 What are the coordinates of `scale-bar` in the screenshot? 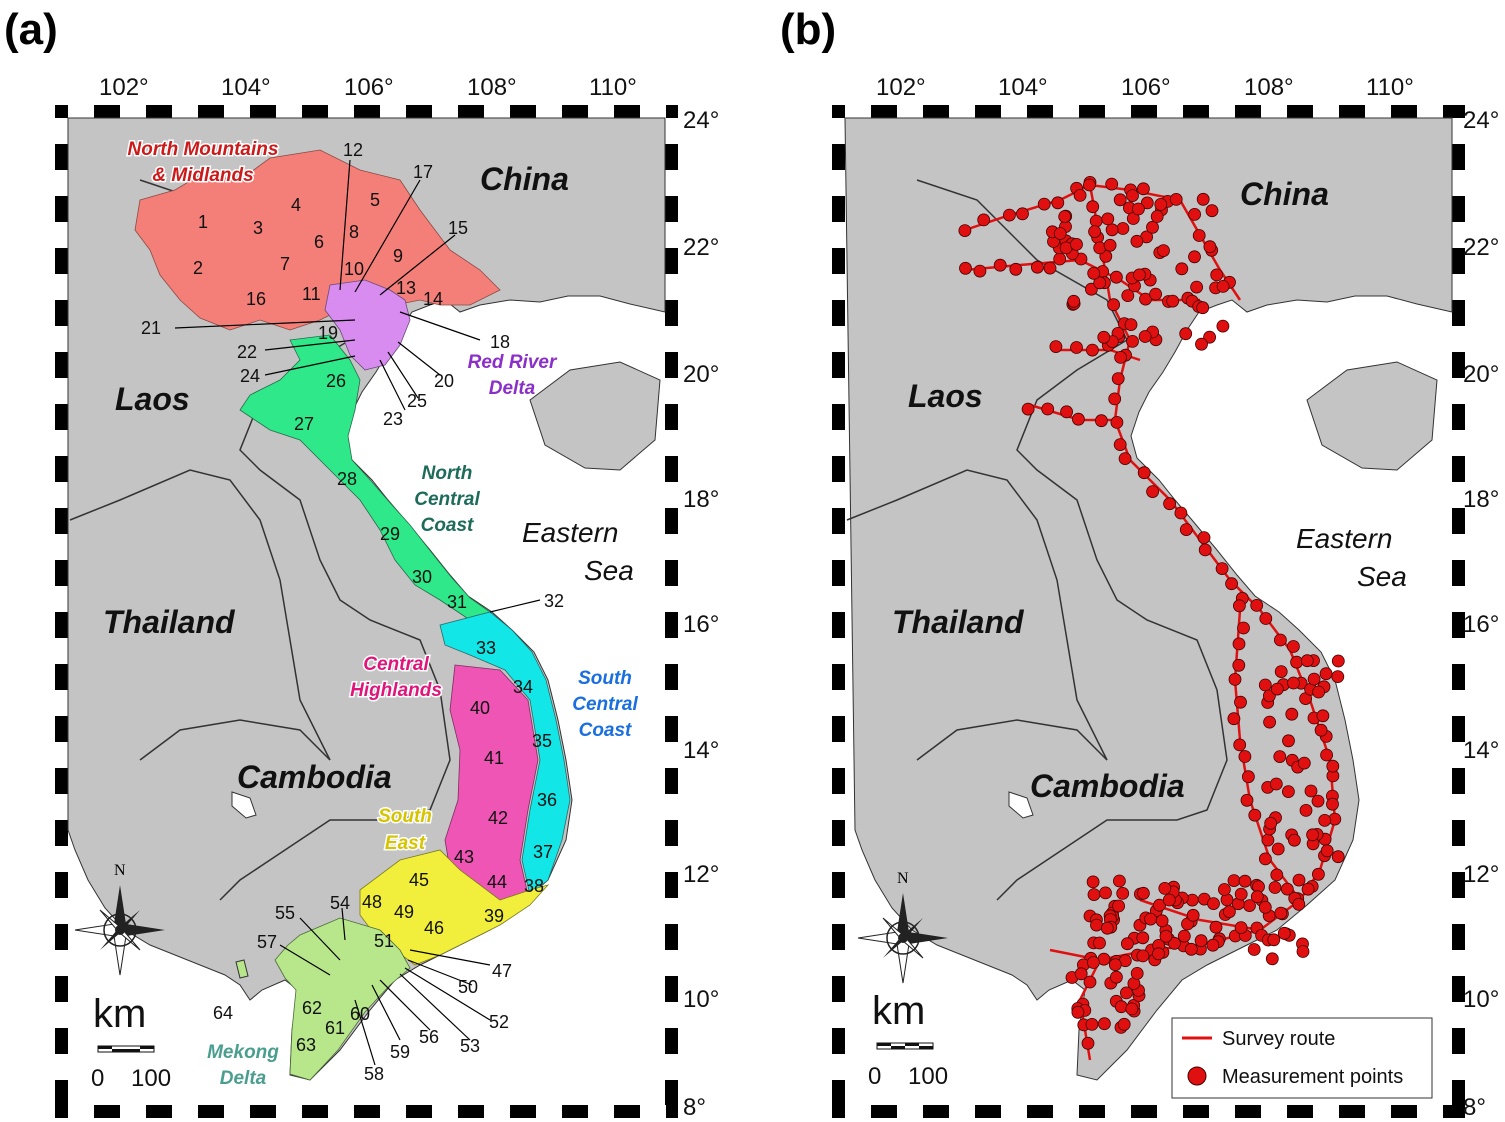 It's located at (905, 1046).